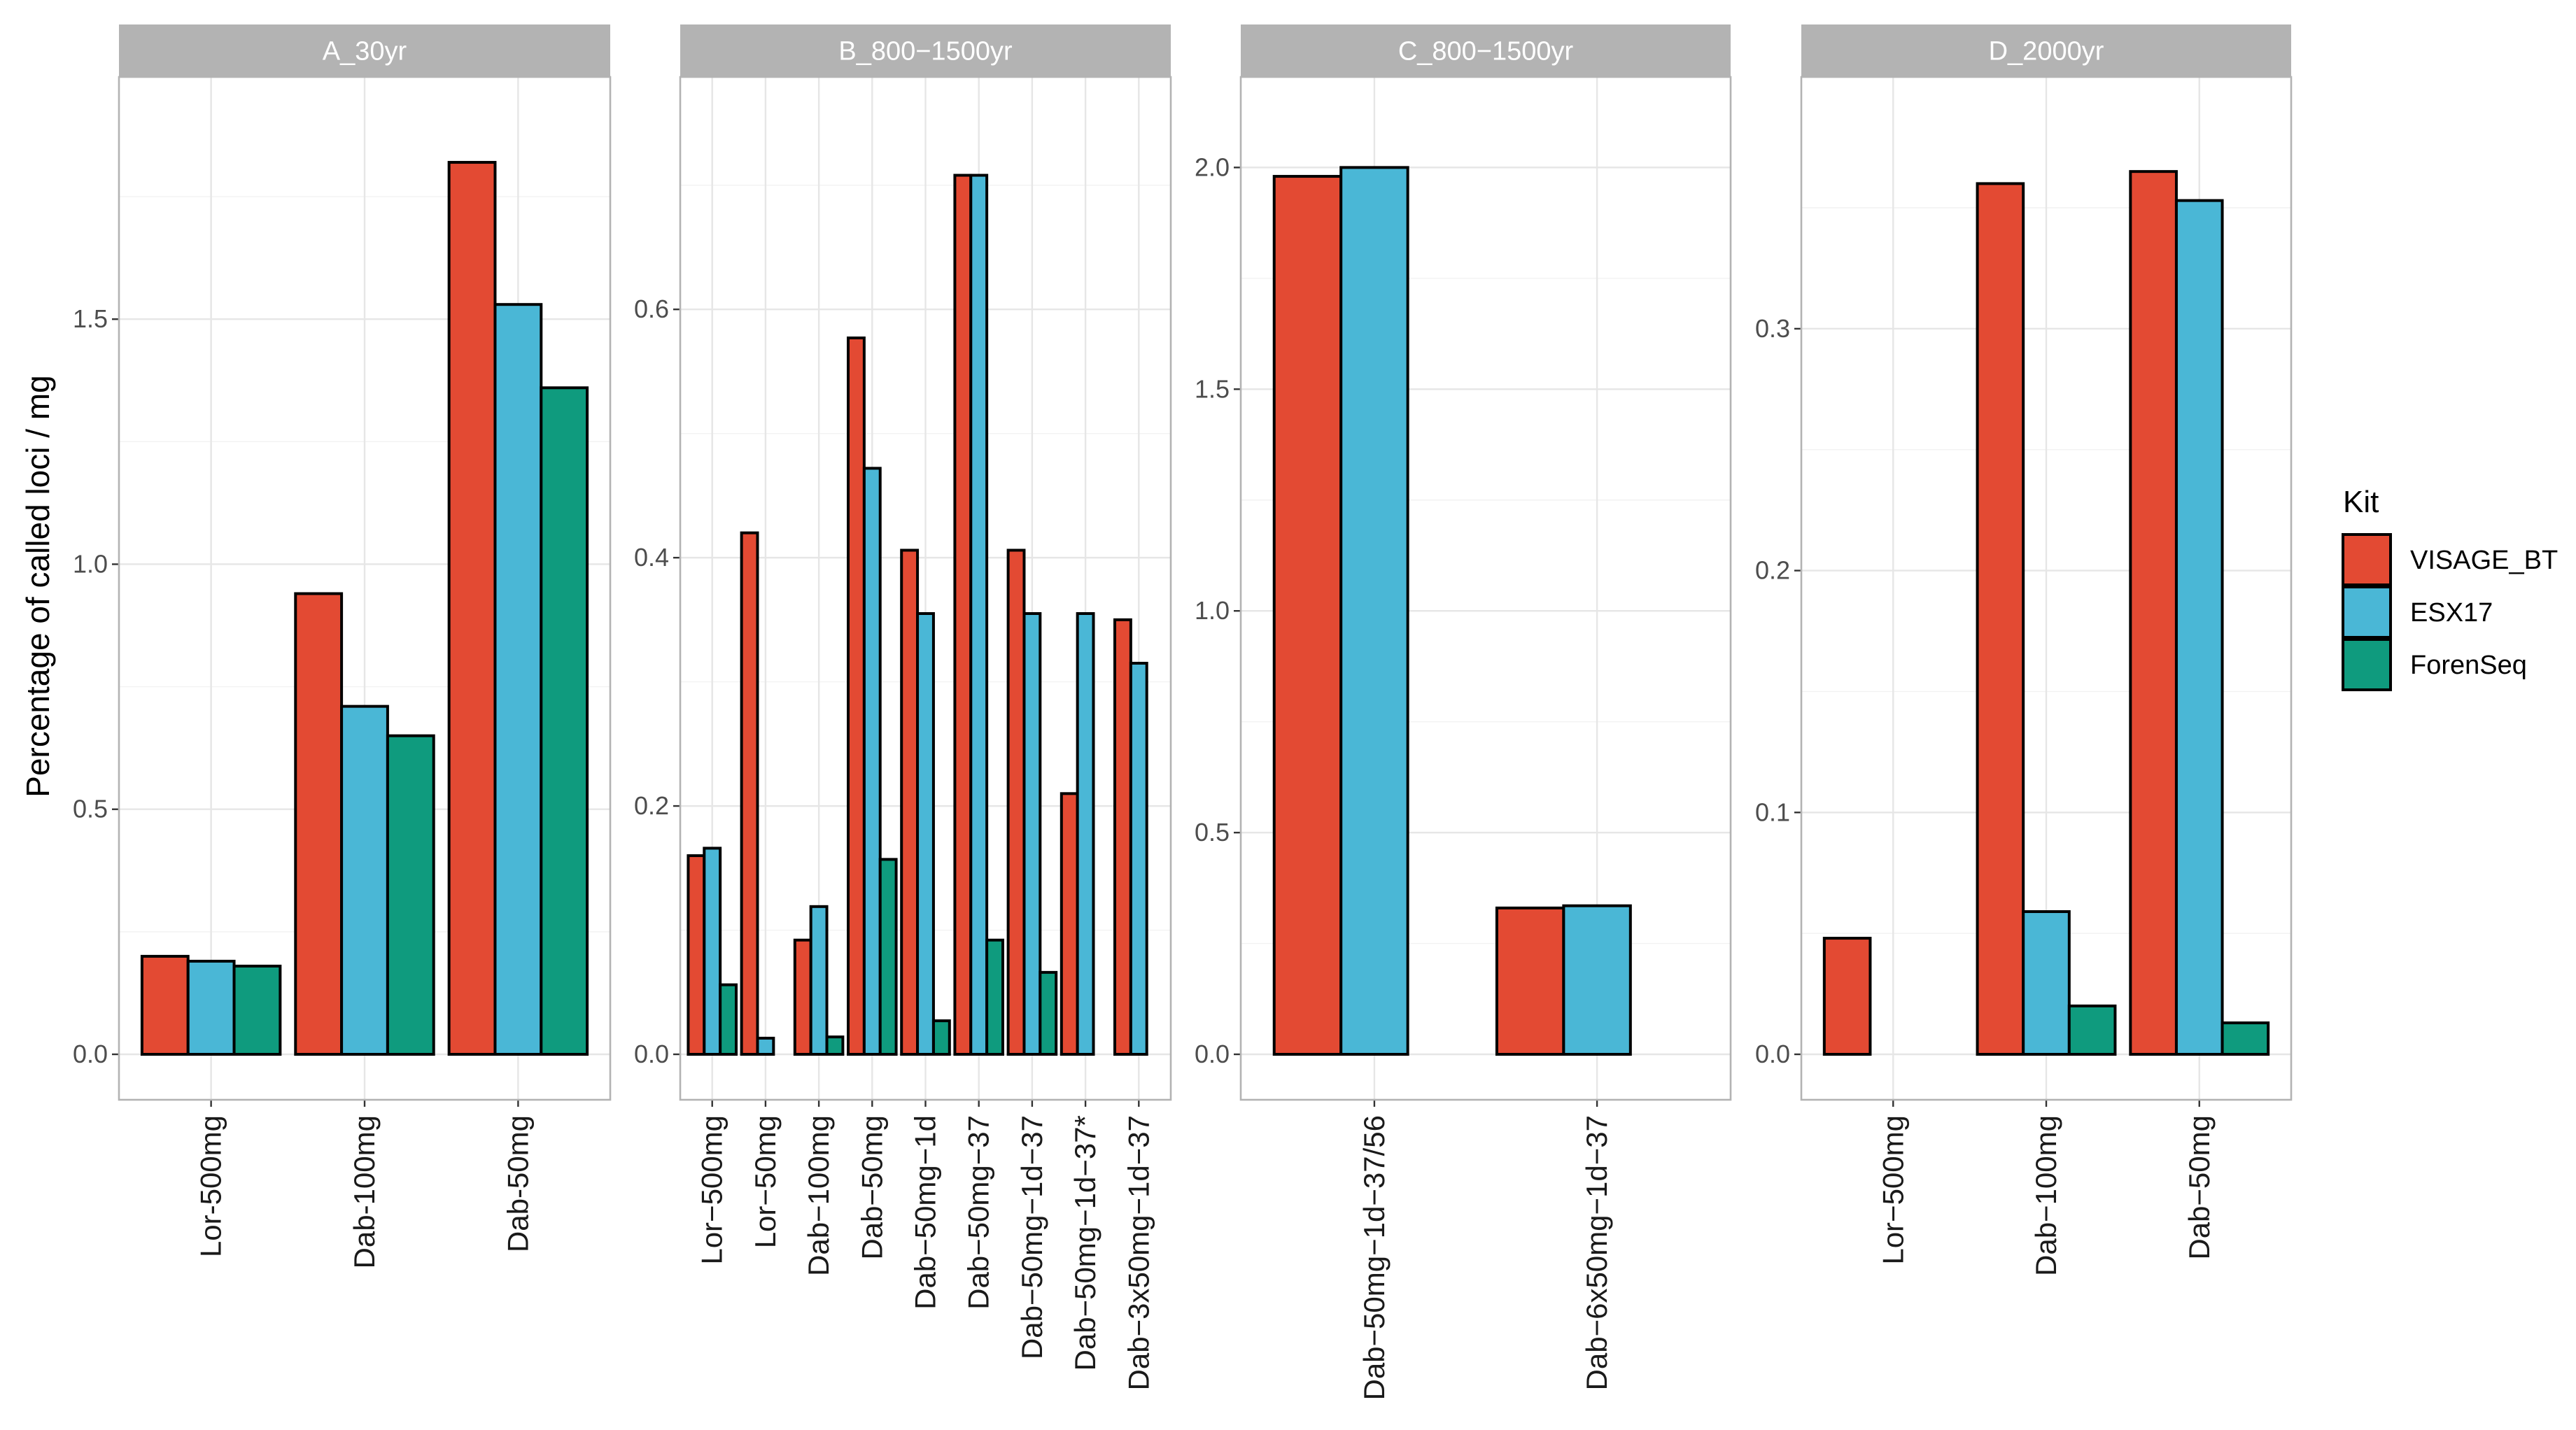  What do you see at coordinates (925, 1212) in the screenshot?
I see `x-tick-label: Dab−50mg−1d` at bounding box center [925, 1212].